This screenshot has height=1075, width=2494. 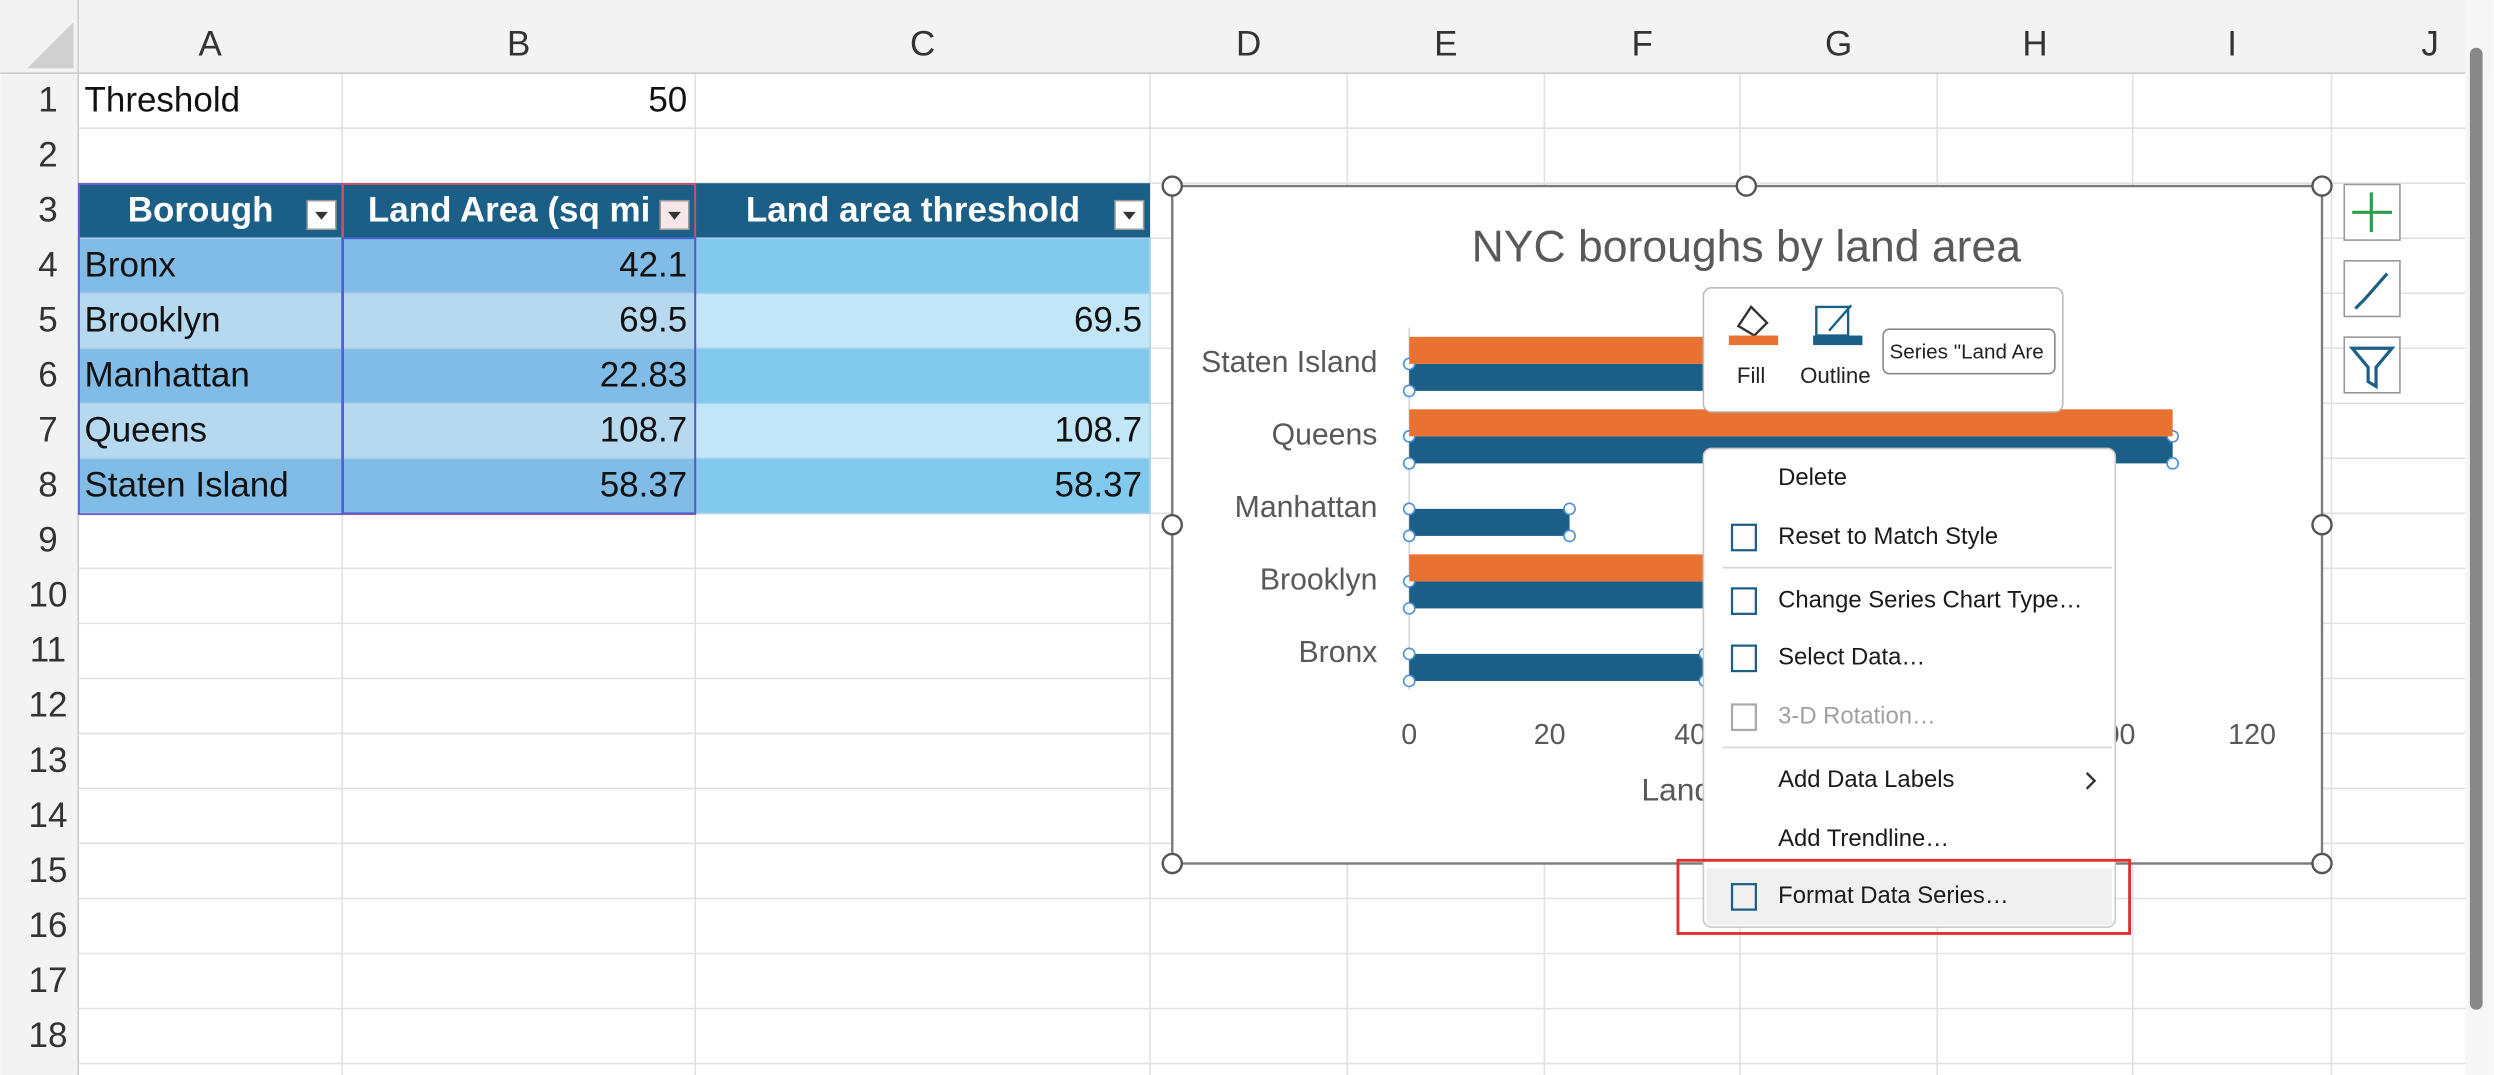 I want to click on row-number: 4, so click(x=47, y=265).